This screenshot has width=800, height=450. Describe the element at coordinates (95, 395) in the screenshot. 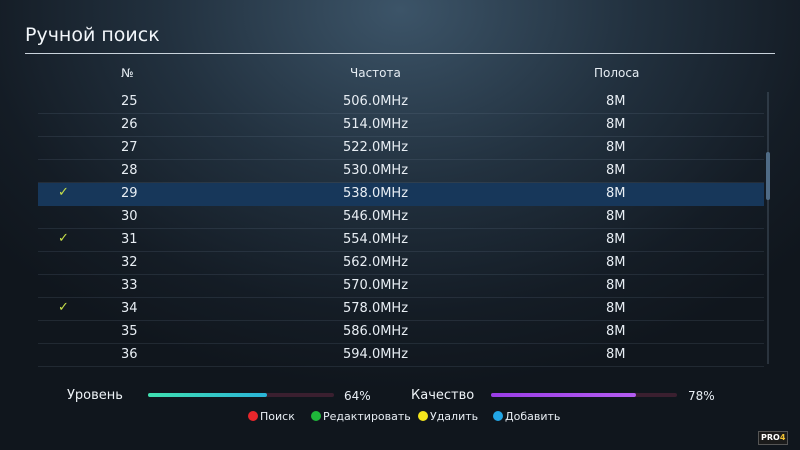

I see `level-label: Уровень` at that location.